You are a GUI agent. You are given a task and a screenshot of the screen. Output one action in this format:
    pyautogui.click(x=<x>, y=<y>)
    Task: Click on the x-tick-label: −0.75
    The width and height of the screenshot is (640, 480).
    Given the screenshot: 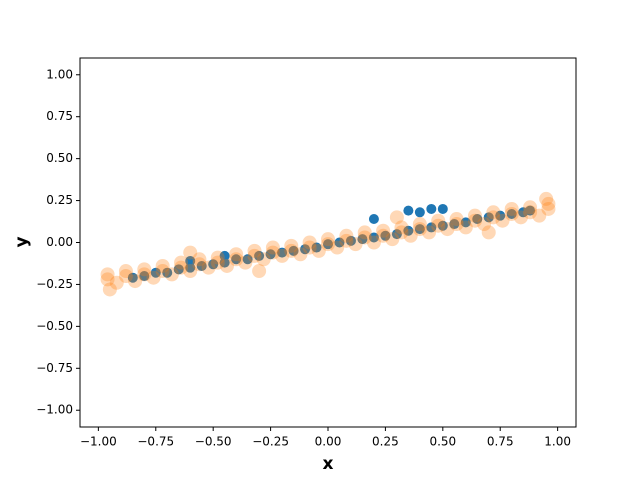 What is the action you would take?
    pyautogui.click(x=155, y=442)
    